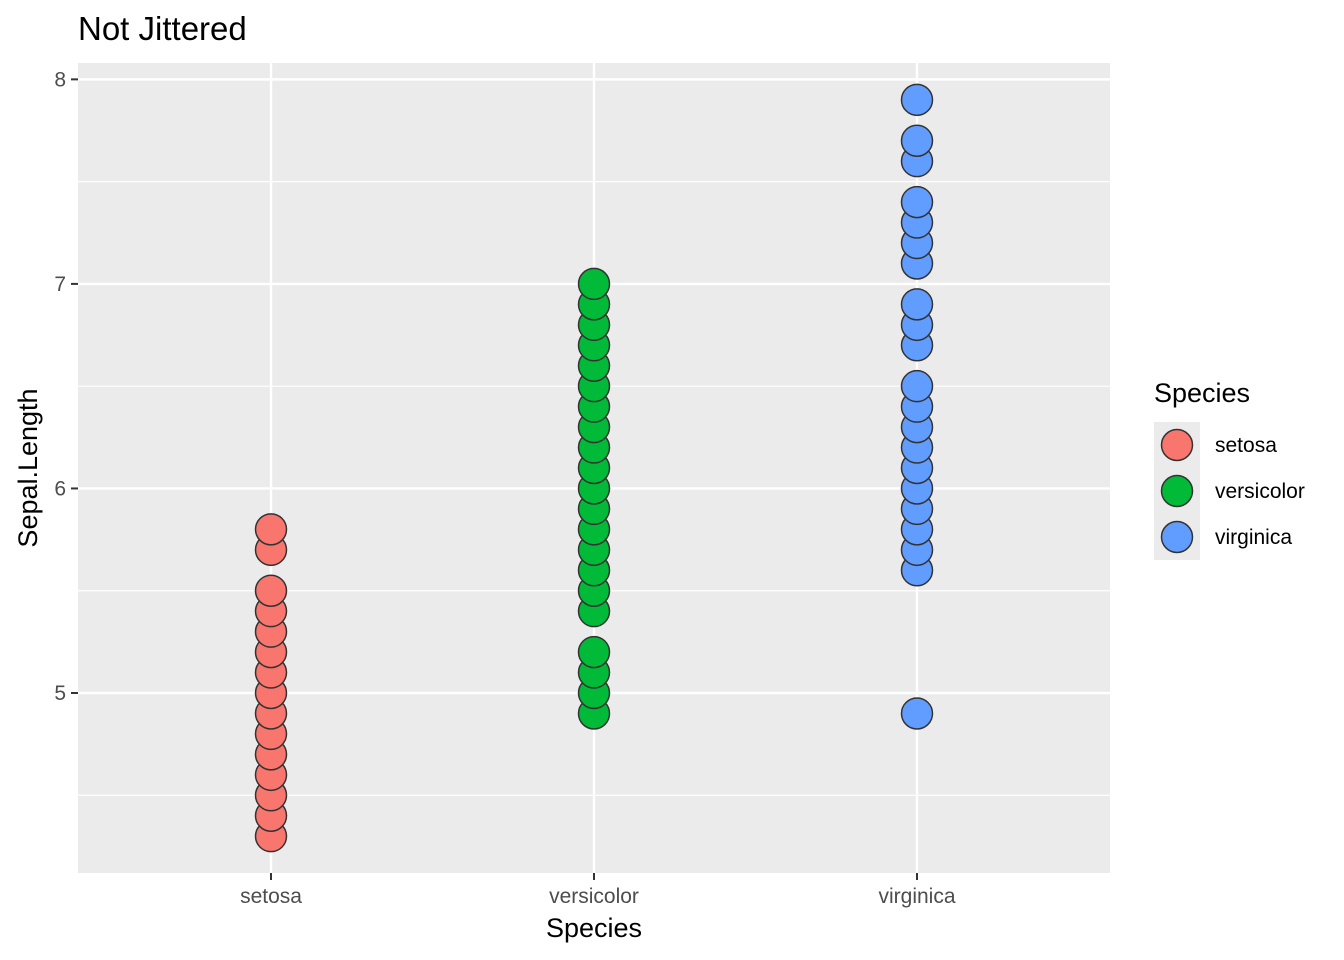  Describe the element at coordinates (1260, 491) in the screenshot. I see `legend-label-versicolor: versicolor` at that location.